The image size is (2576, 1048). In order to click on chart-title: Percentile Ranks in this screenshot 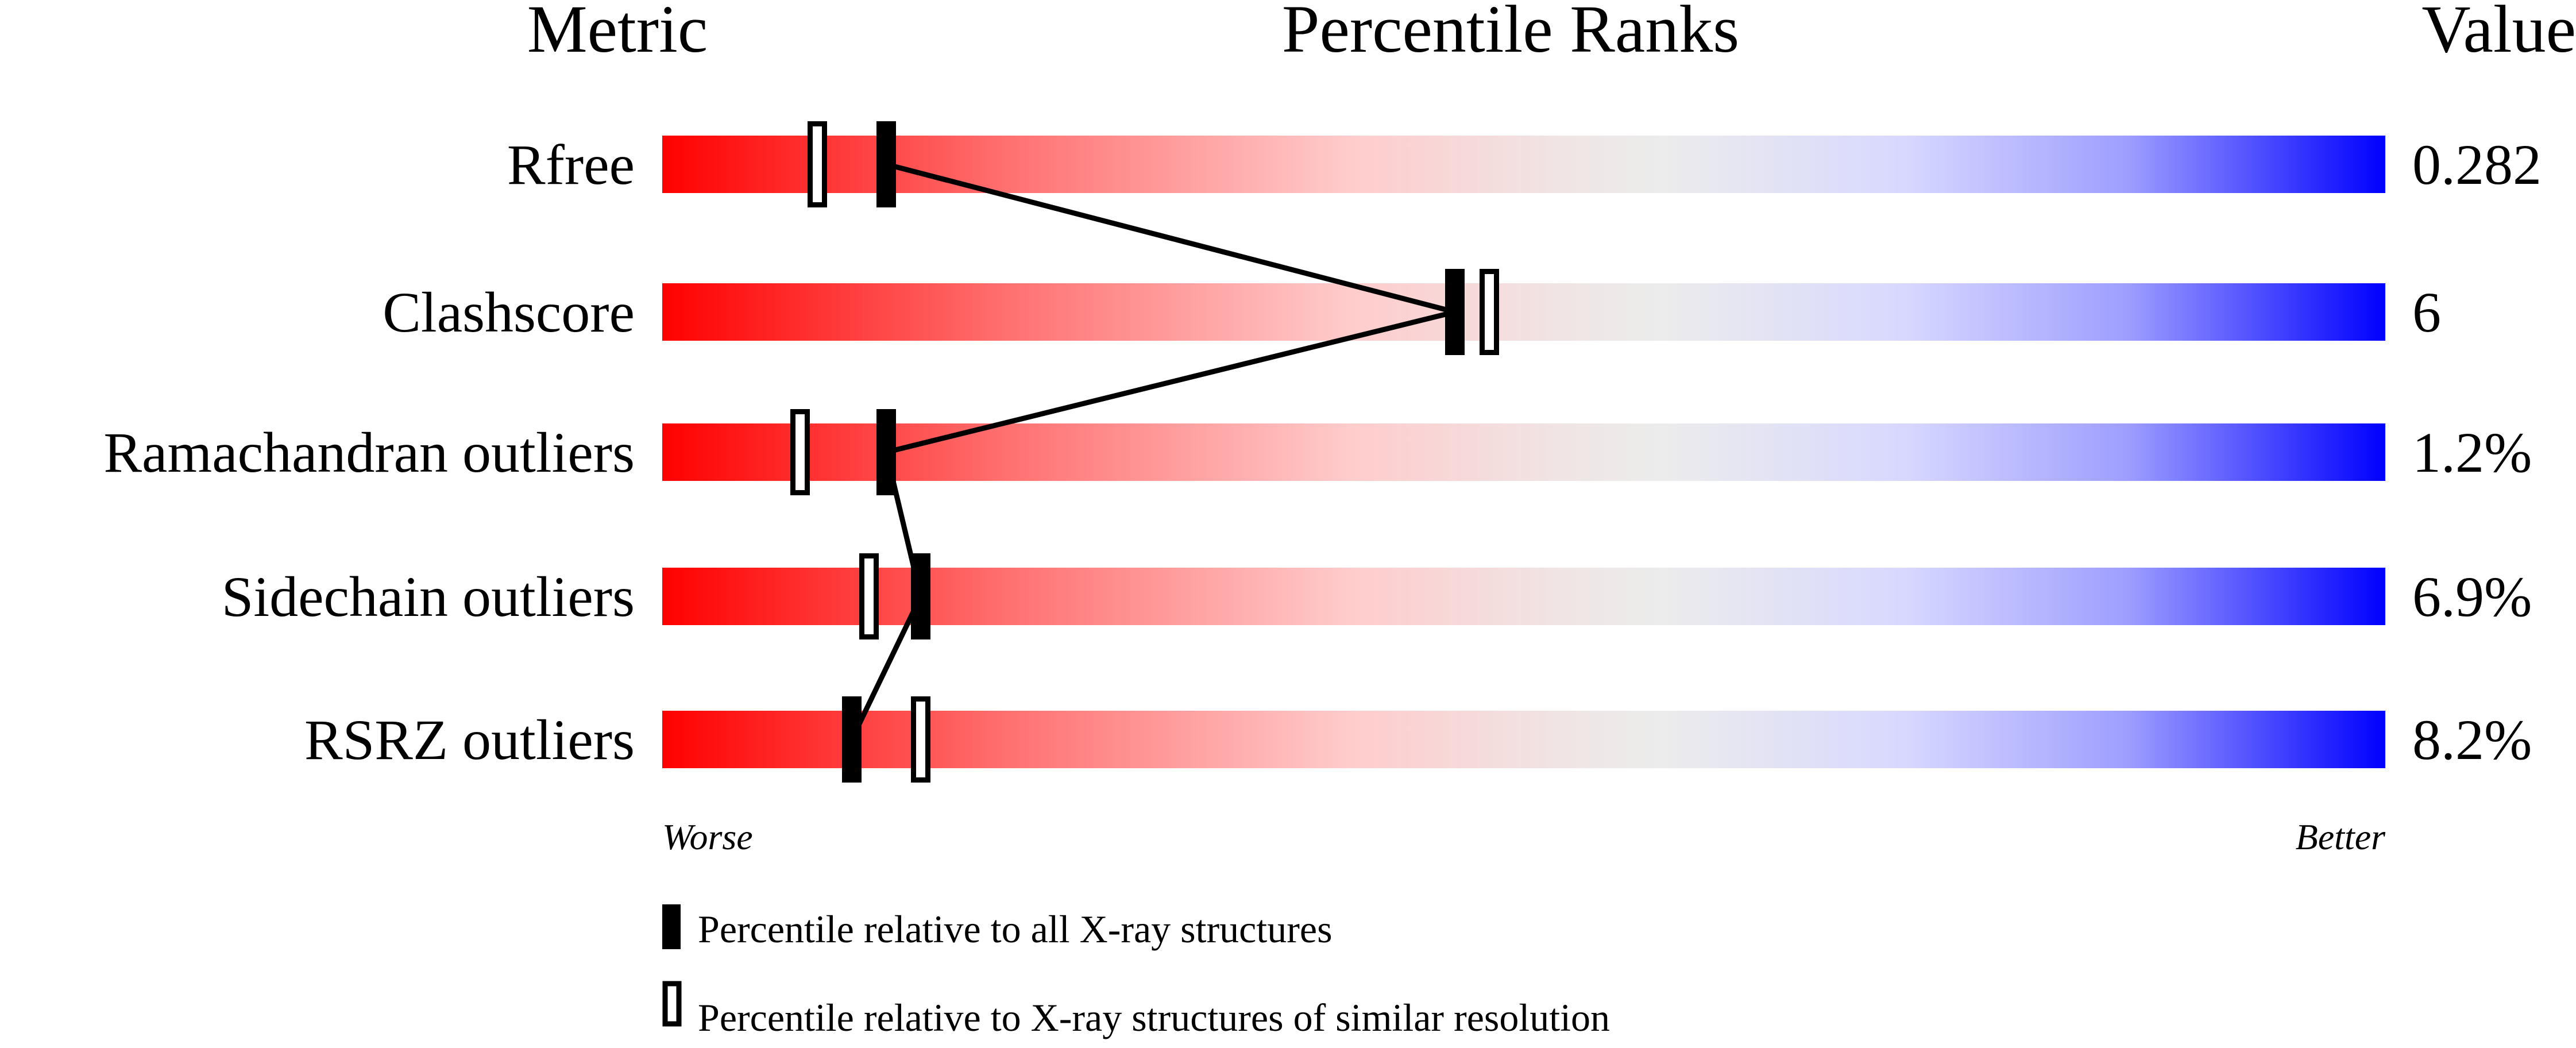, I will do `click(1510, 33)`.